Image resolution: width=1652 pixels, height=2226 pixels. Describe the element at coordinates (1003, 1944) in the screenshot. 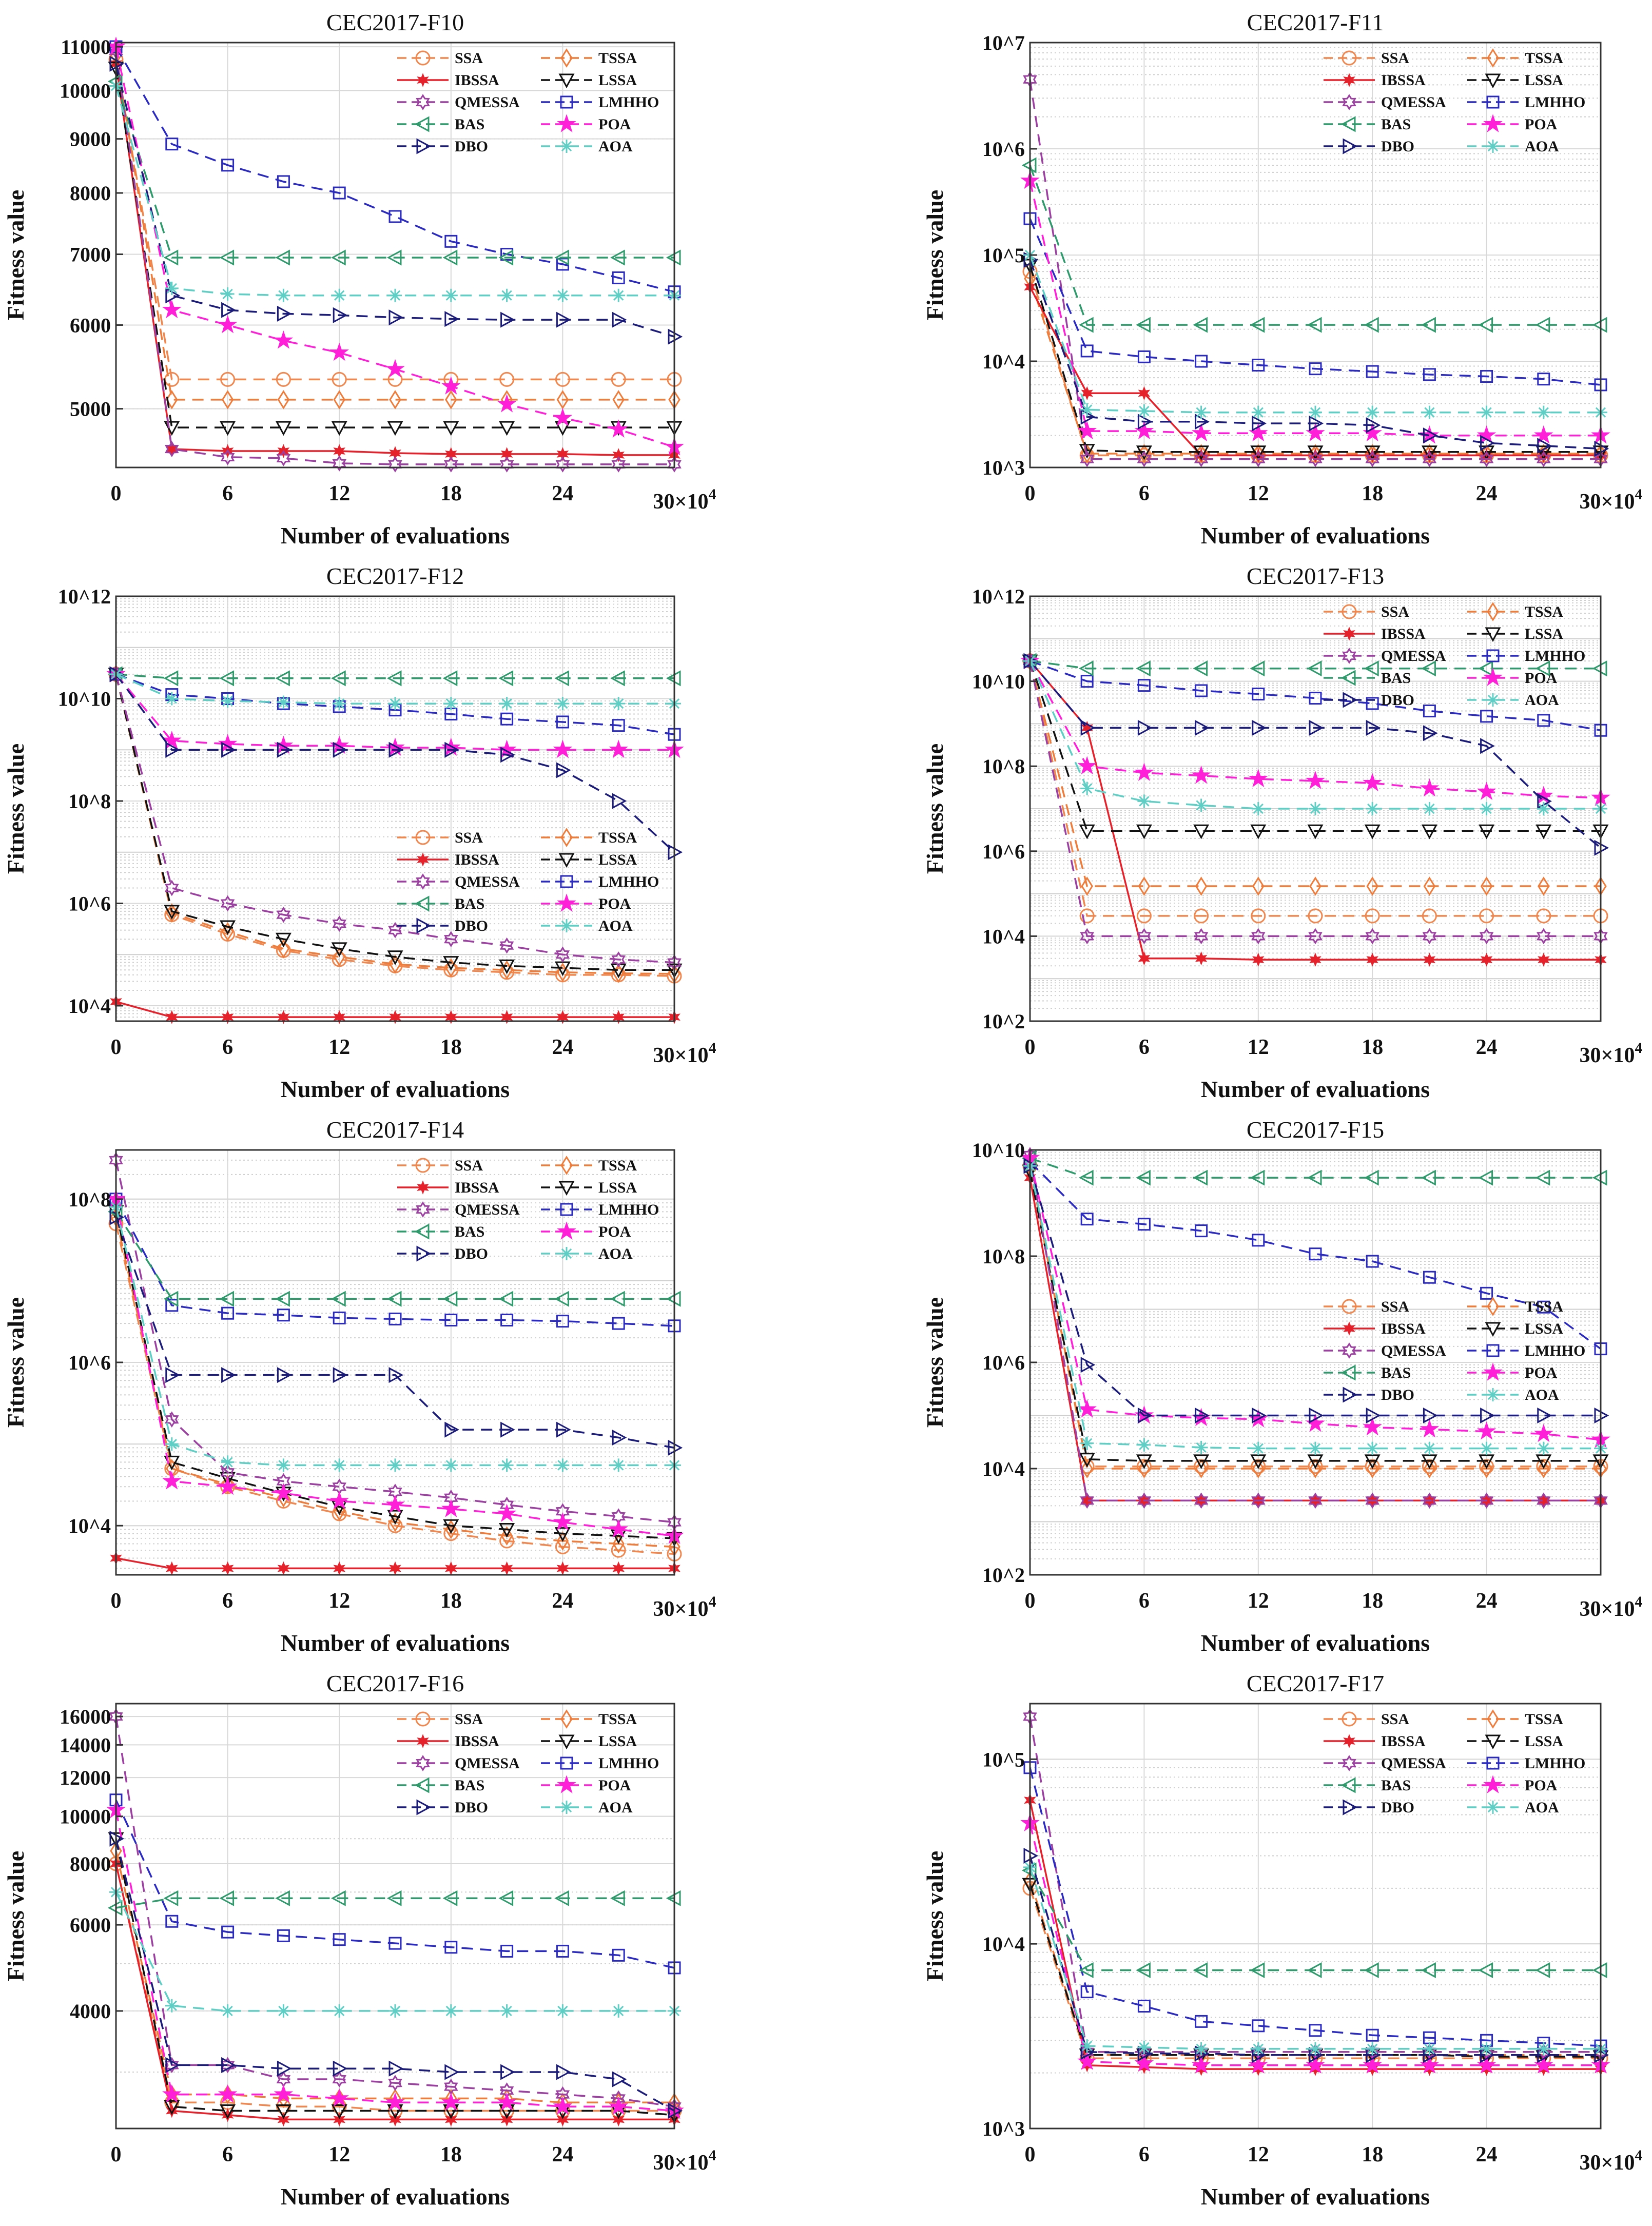

I see `y-tick-label: 10^4` at that location.